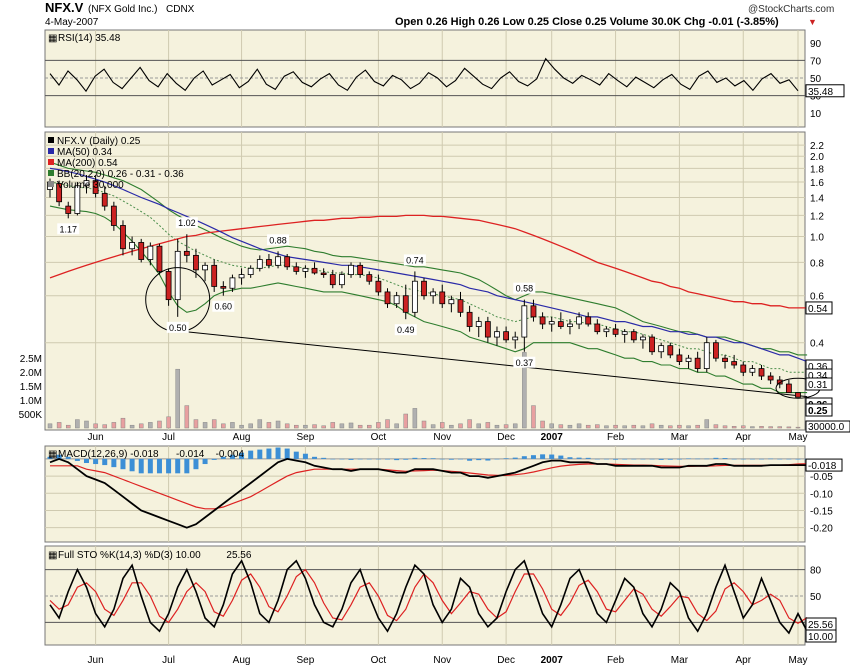  I want to click on month-label: 2007, so click(552, 660).